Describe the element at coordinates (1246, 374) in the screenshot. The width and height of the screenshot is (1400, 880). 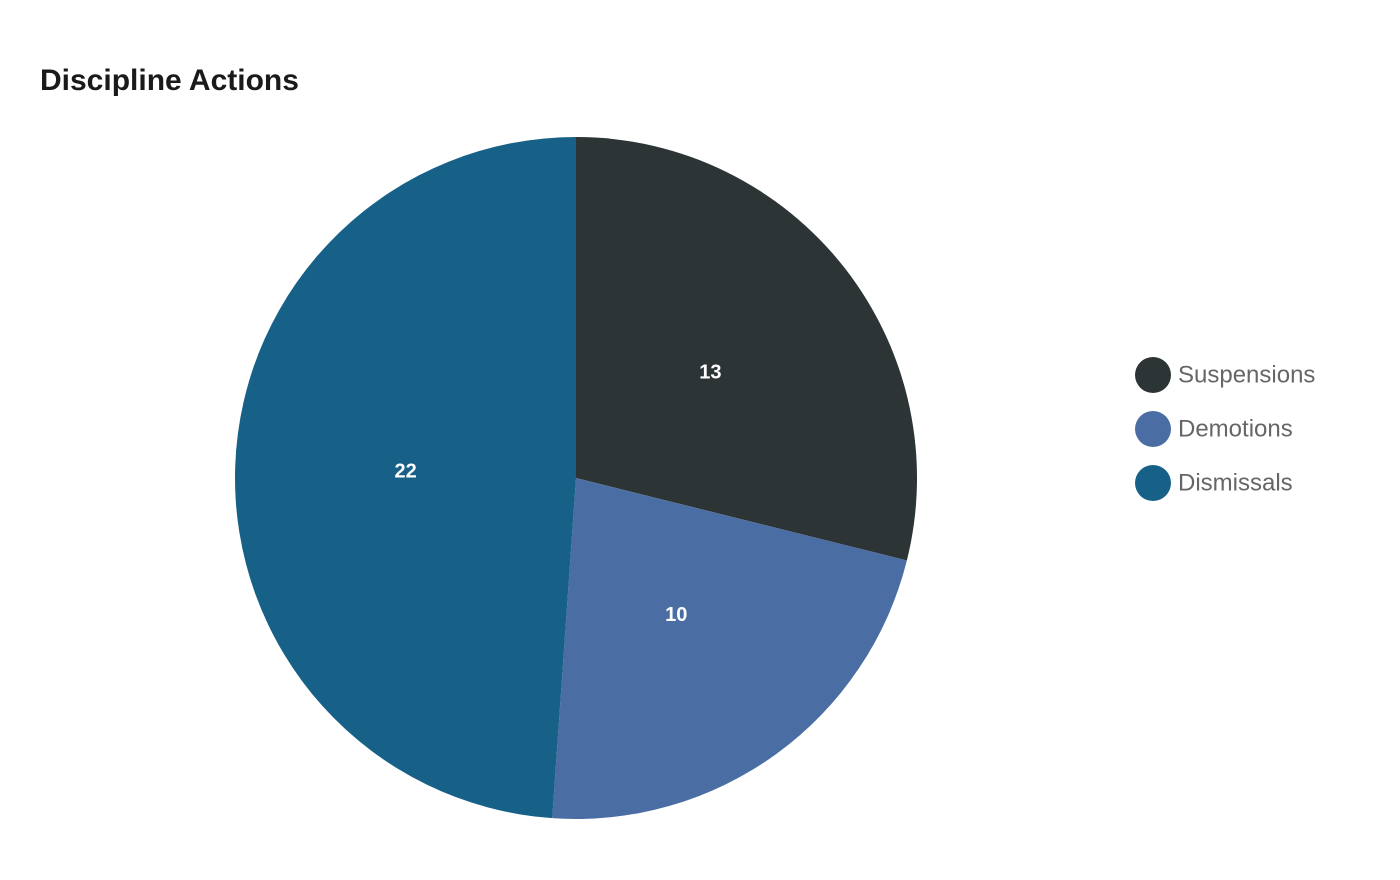
I see `legend-label: Suspensions` at that location.